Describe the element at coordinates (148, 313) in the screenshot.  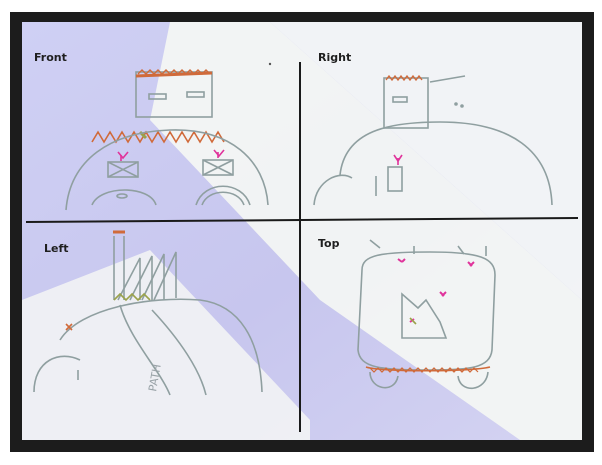
I see `left-view` at that location.